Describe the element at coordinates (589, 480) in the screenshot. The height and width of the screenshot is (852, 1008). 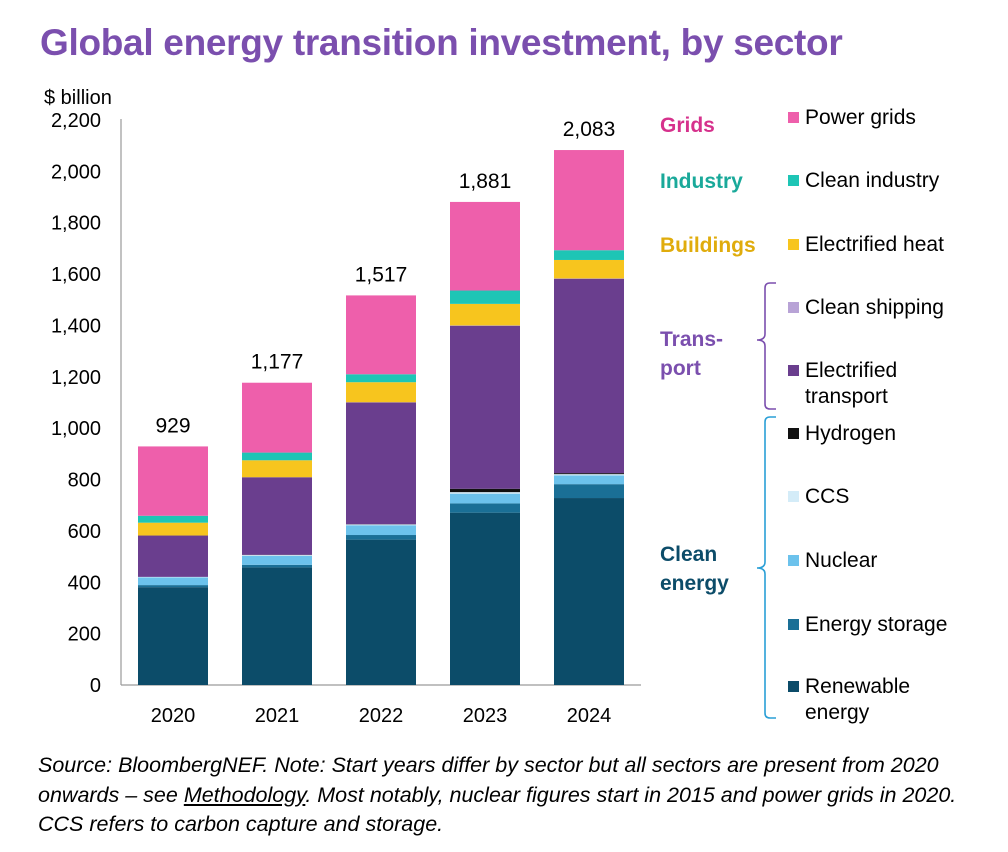
I see `bar-segment-nuclear-2024` at that location.